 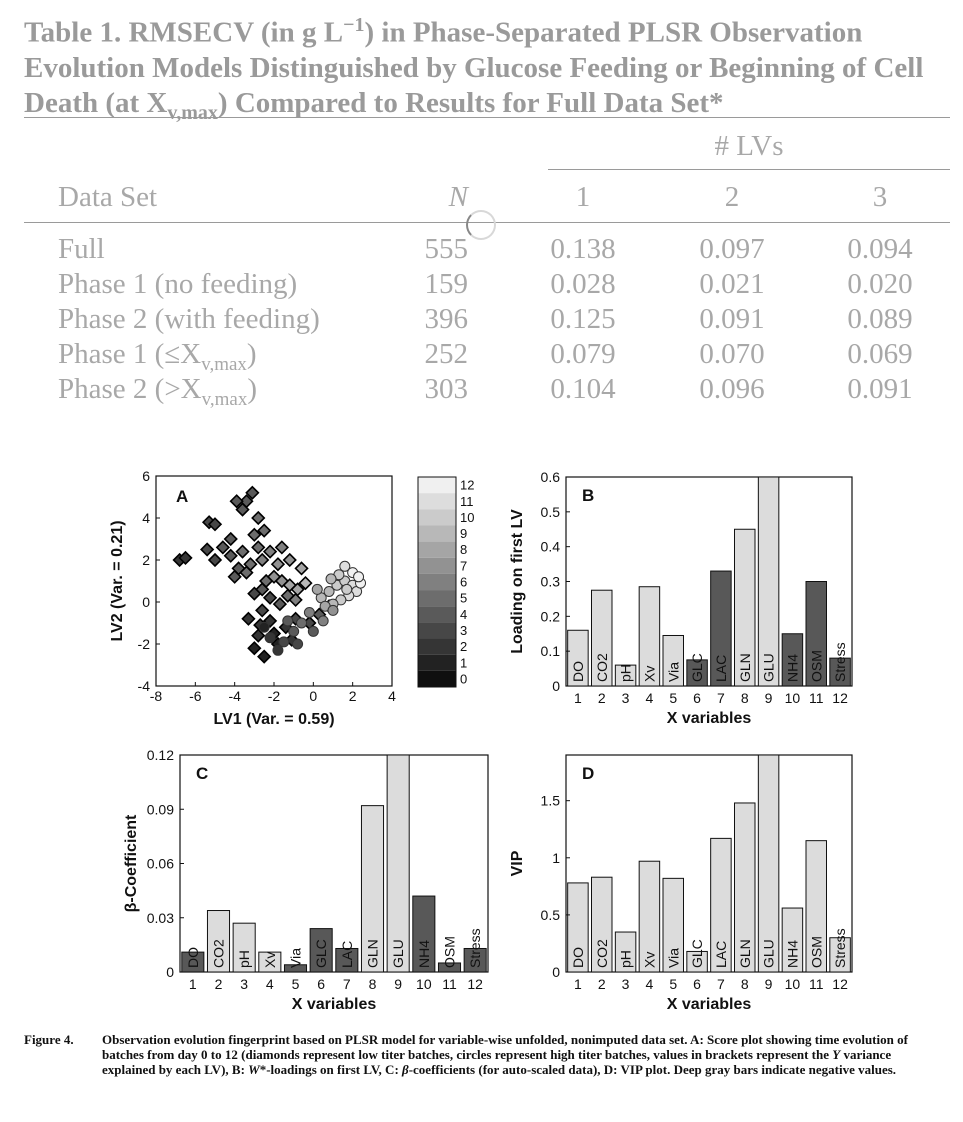 I want to click on table-row-rmsecv-lv1: 0.028, so click(x=583, y=284).